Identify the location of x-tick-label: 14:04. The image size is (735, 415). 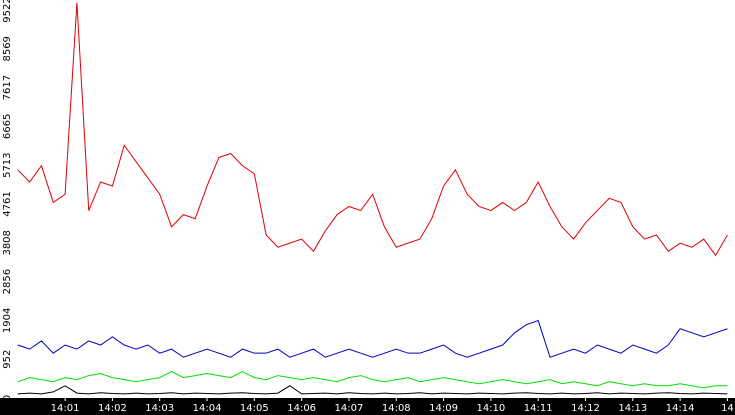
(207, 408).